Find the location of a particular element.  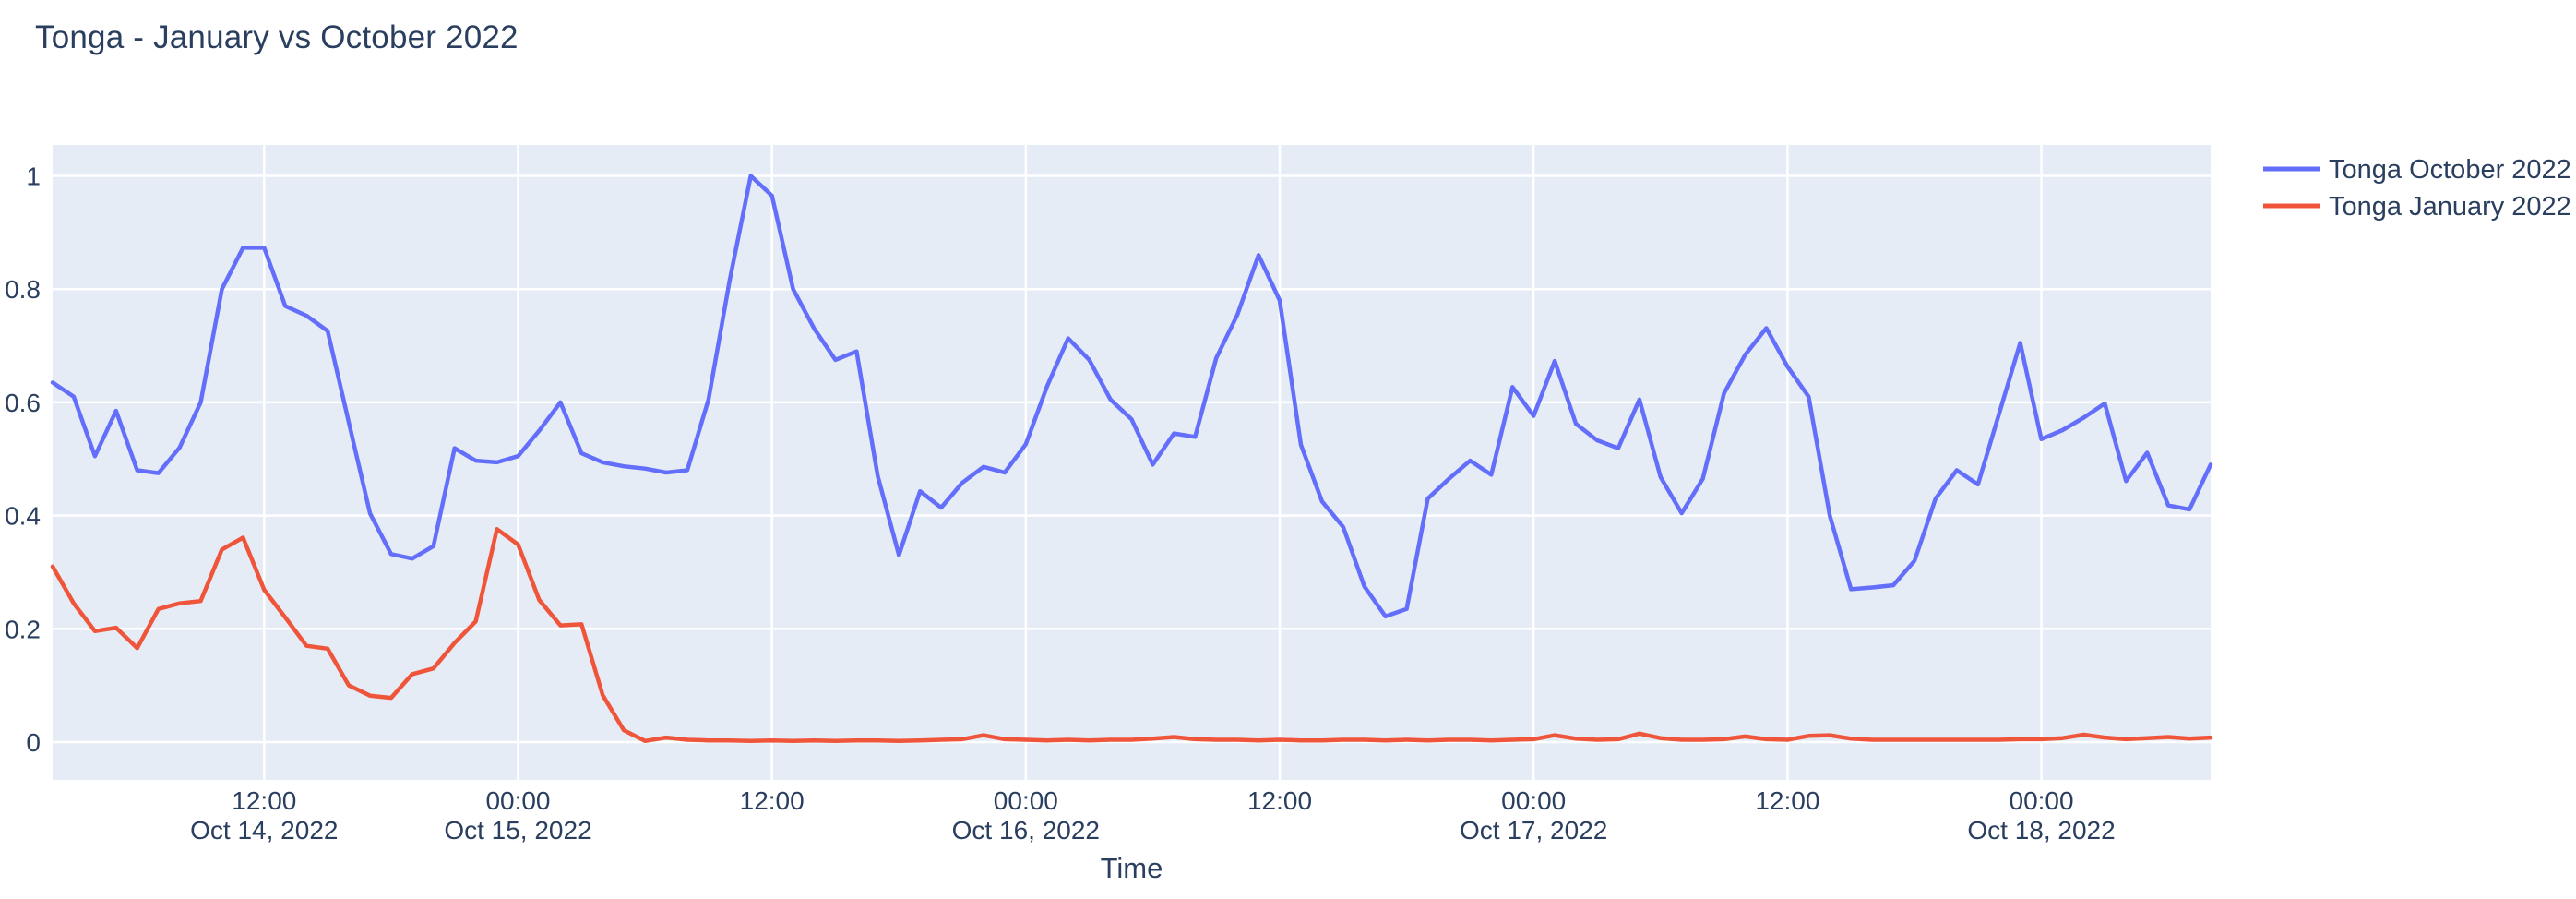

y-tick-label: 1 is located at coordinates (33, 176).